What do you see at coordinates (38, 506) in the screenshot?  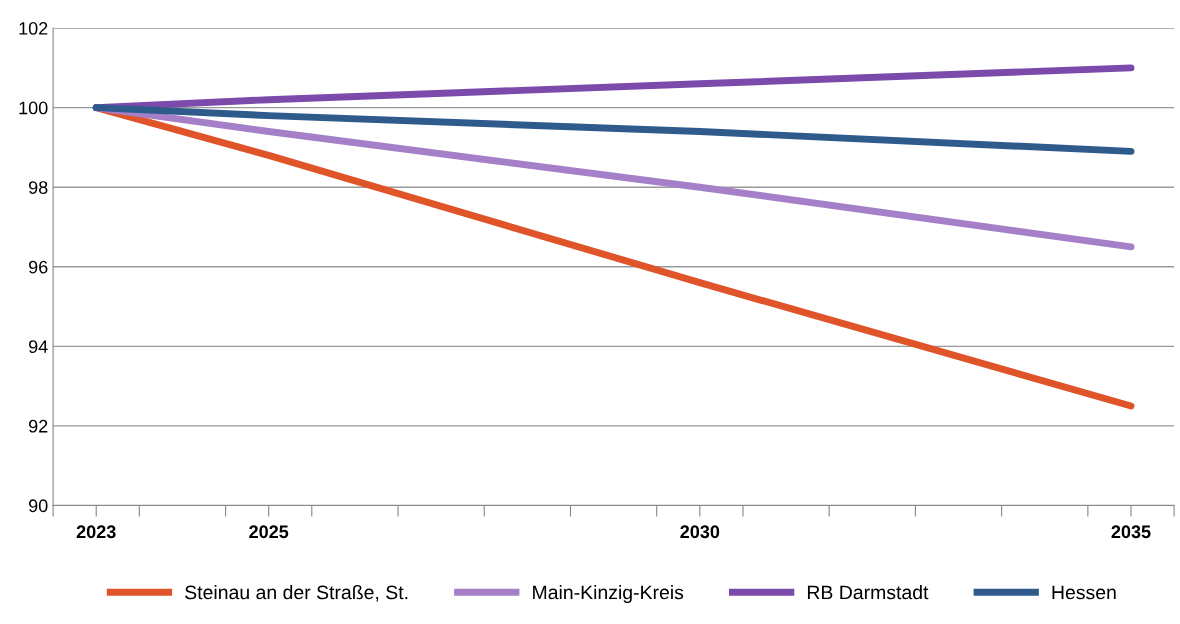 I see `y-tick-label: 90` at bounding box center [38, 506].